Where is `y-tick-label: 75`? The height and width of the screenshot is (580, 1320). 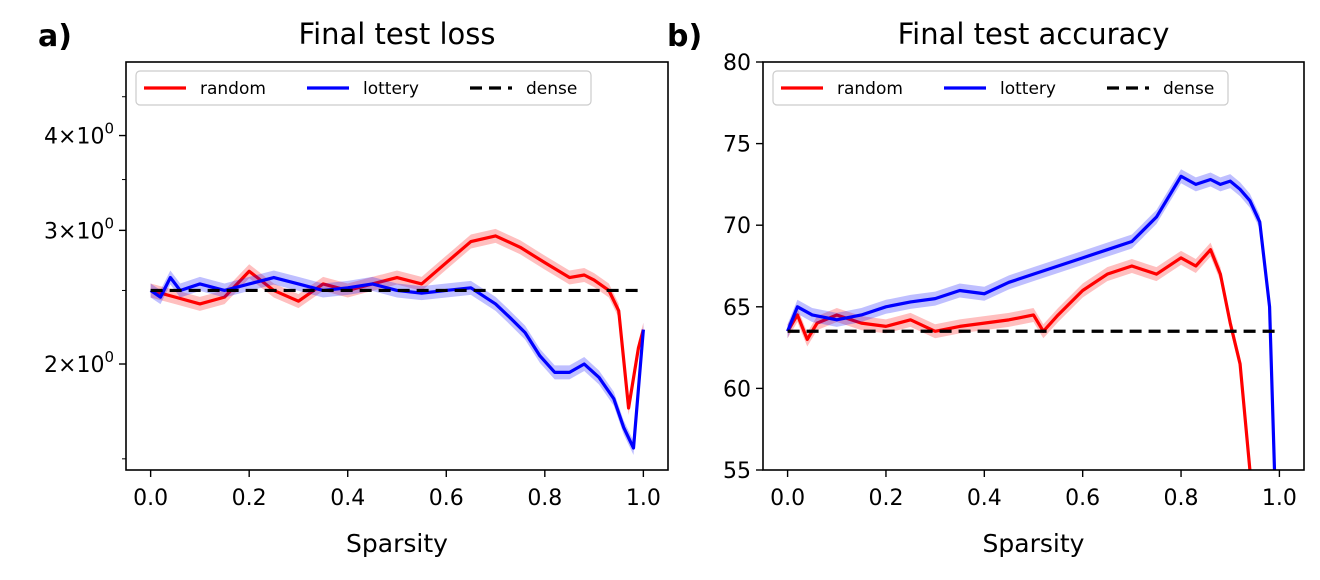
y-tick-label: 75 is located at coordinates (737, 145).